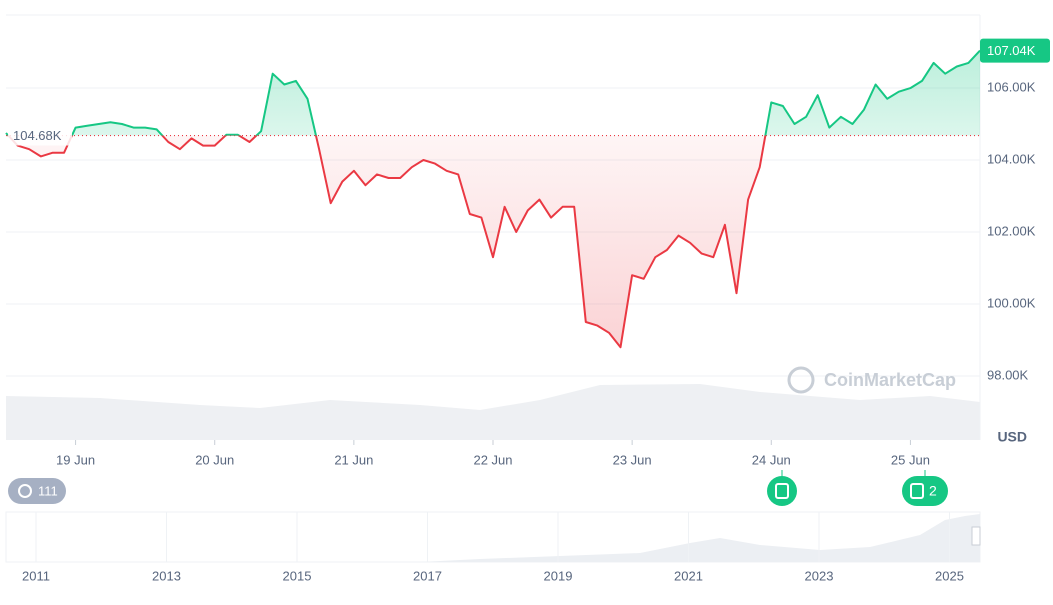  I want to click on currency-label: USD, so click(1012, 437).